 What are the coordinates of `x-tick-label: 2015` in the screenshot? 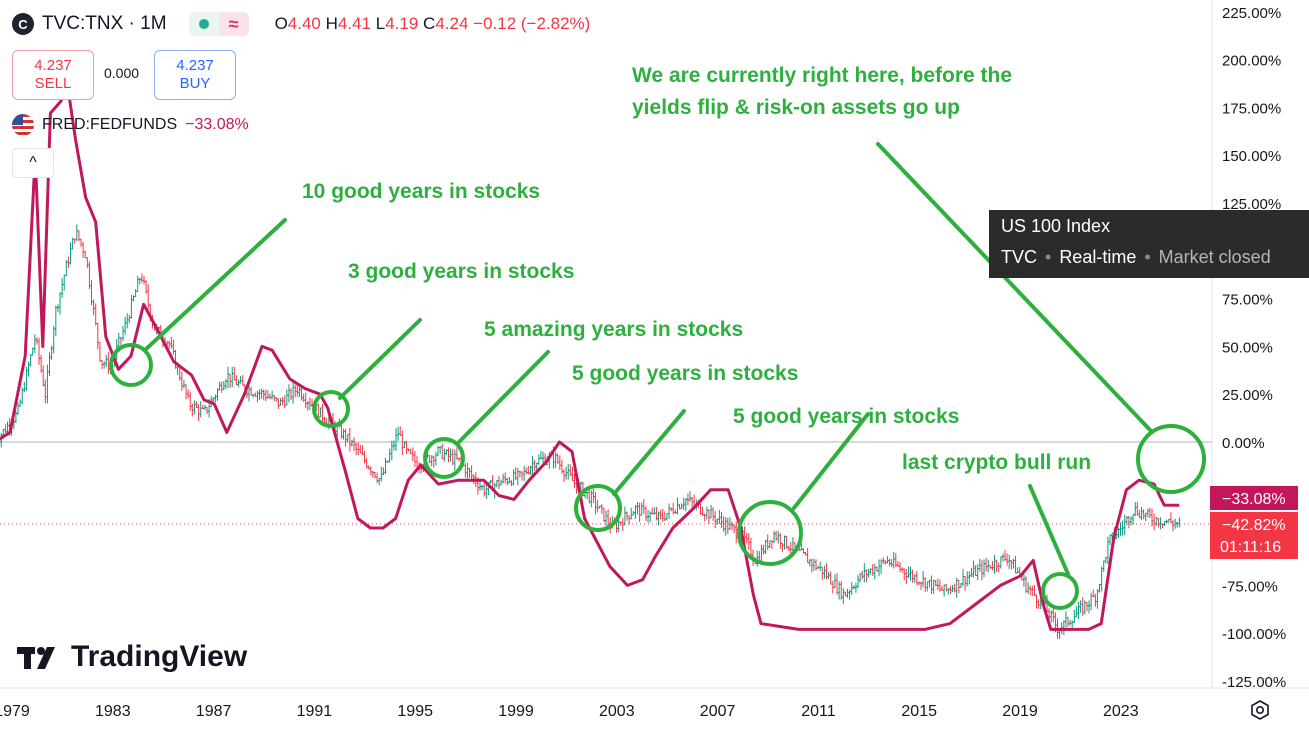 It's located at (919, 711).